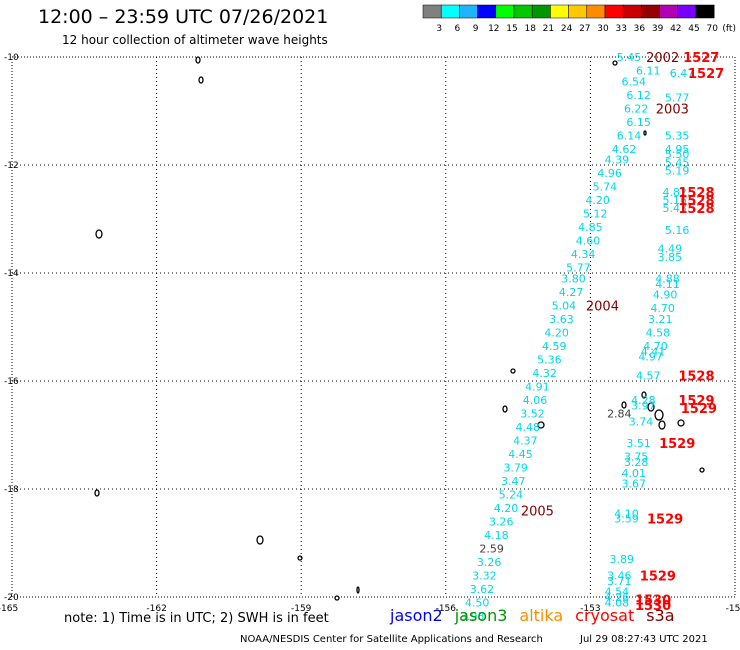 The height and width of the screenshot is (650, 740). Describe the element at coordinates (493, 29) in the screenshot. I see `colorbar-label: 12` at that location.